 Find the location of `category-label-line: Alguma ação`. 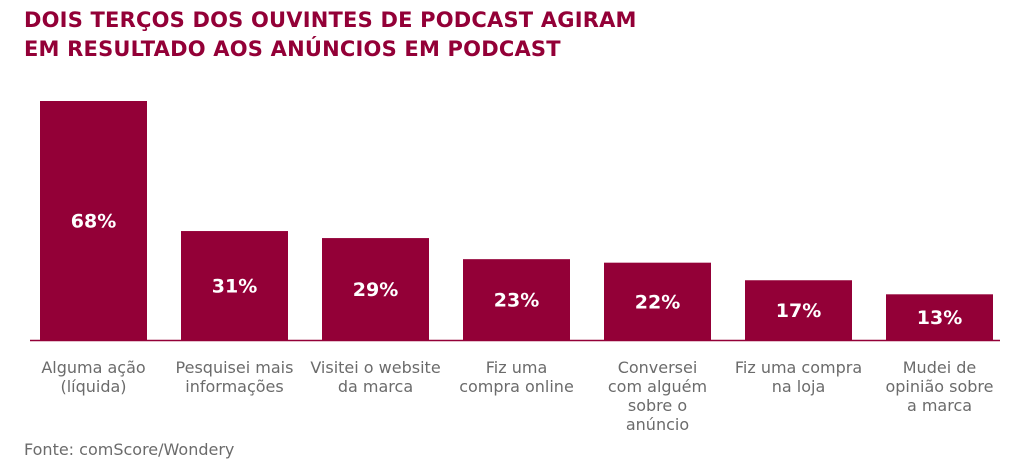

category-label-line: Alguma ação is located at coordinates (93, 367).